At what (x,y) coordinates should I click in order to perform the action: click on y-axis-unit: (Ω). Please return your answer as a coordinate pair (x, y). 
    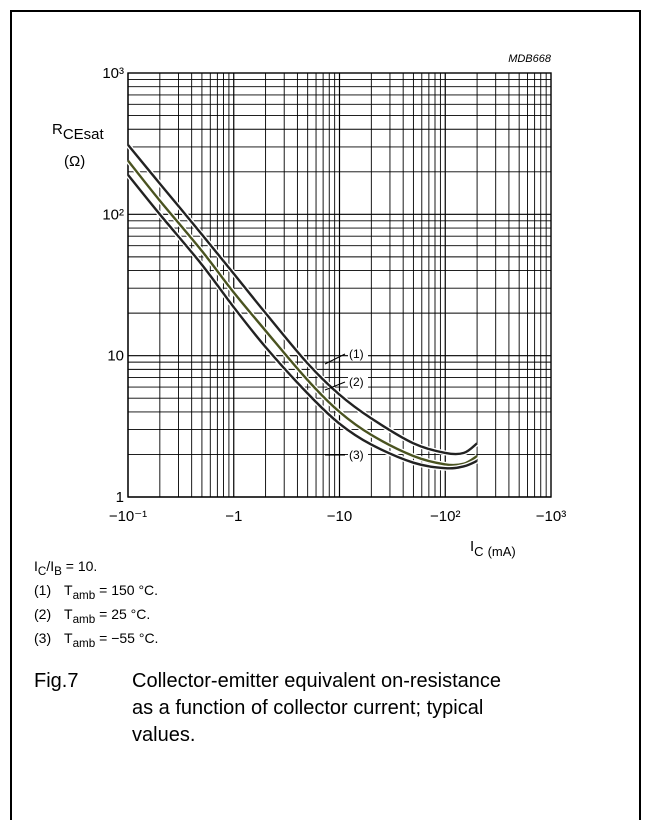
    Looking at the image, I should click on (74, 161).